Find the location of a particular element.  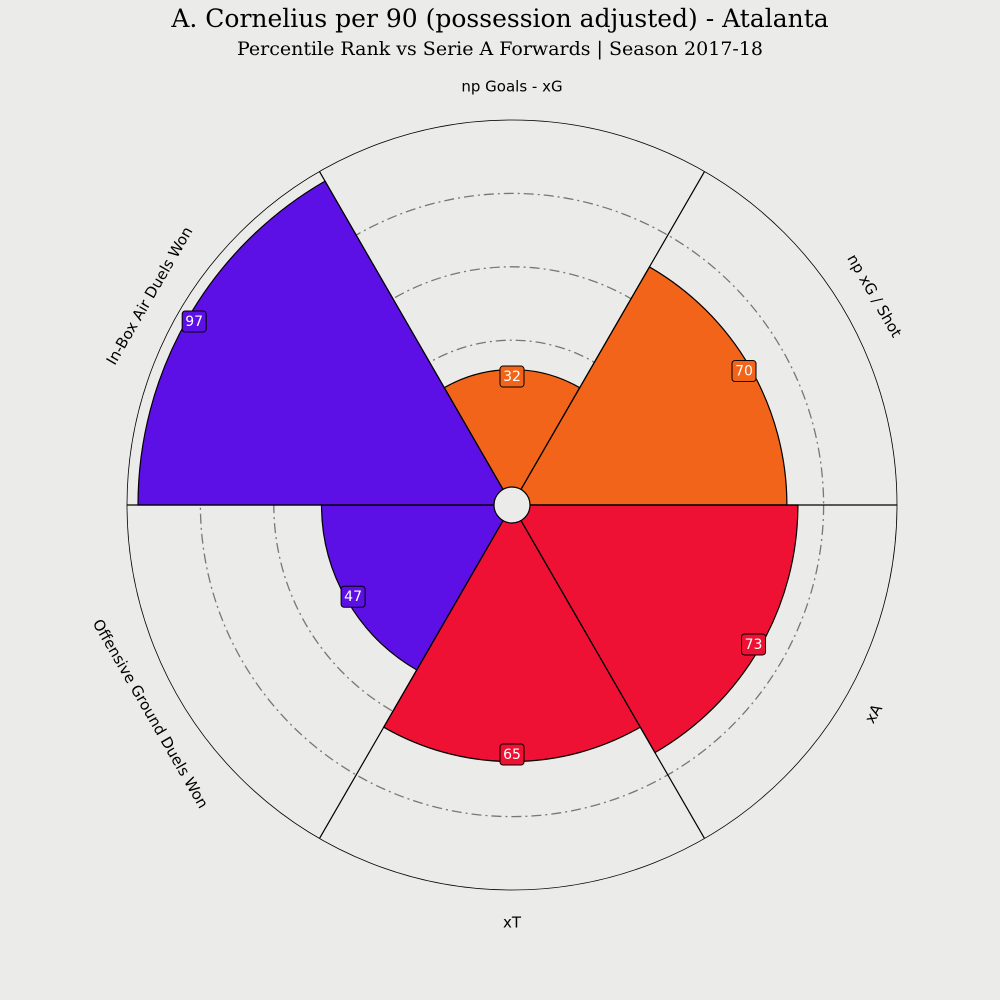

value-label: 65 is located at coordinates (512, 755).